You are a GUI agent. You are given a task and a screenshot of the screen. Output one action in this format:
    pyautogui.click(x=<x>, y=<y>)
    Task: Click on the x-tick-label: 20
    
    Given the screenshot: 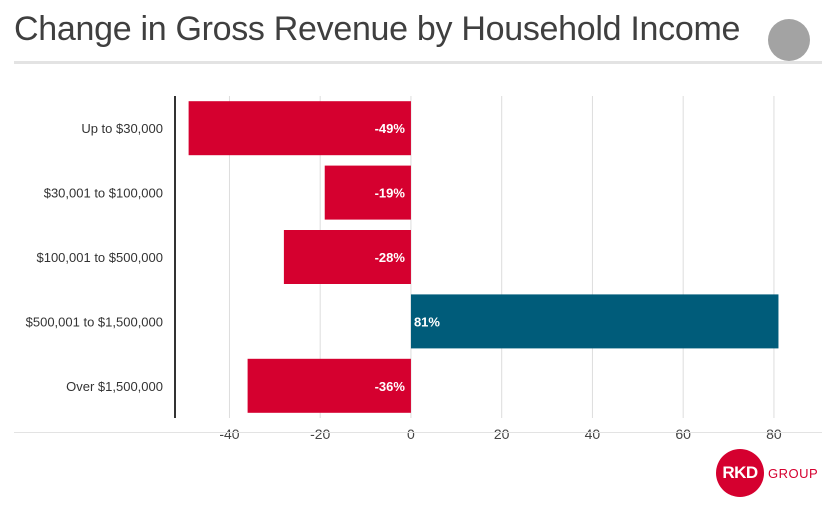 What is the action you would take?
    pyautogui.click(x=502, y=434)
    